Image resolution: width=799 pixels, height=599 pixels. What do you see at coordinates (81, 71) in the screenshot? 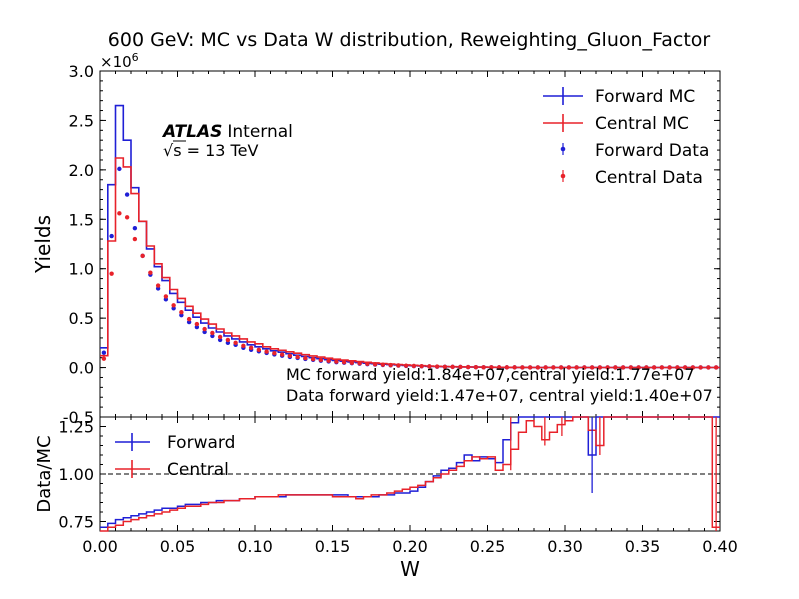
I see `main-y-tick-label: 3.0` at bounding box center [81, 71].